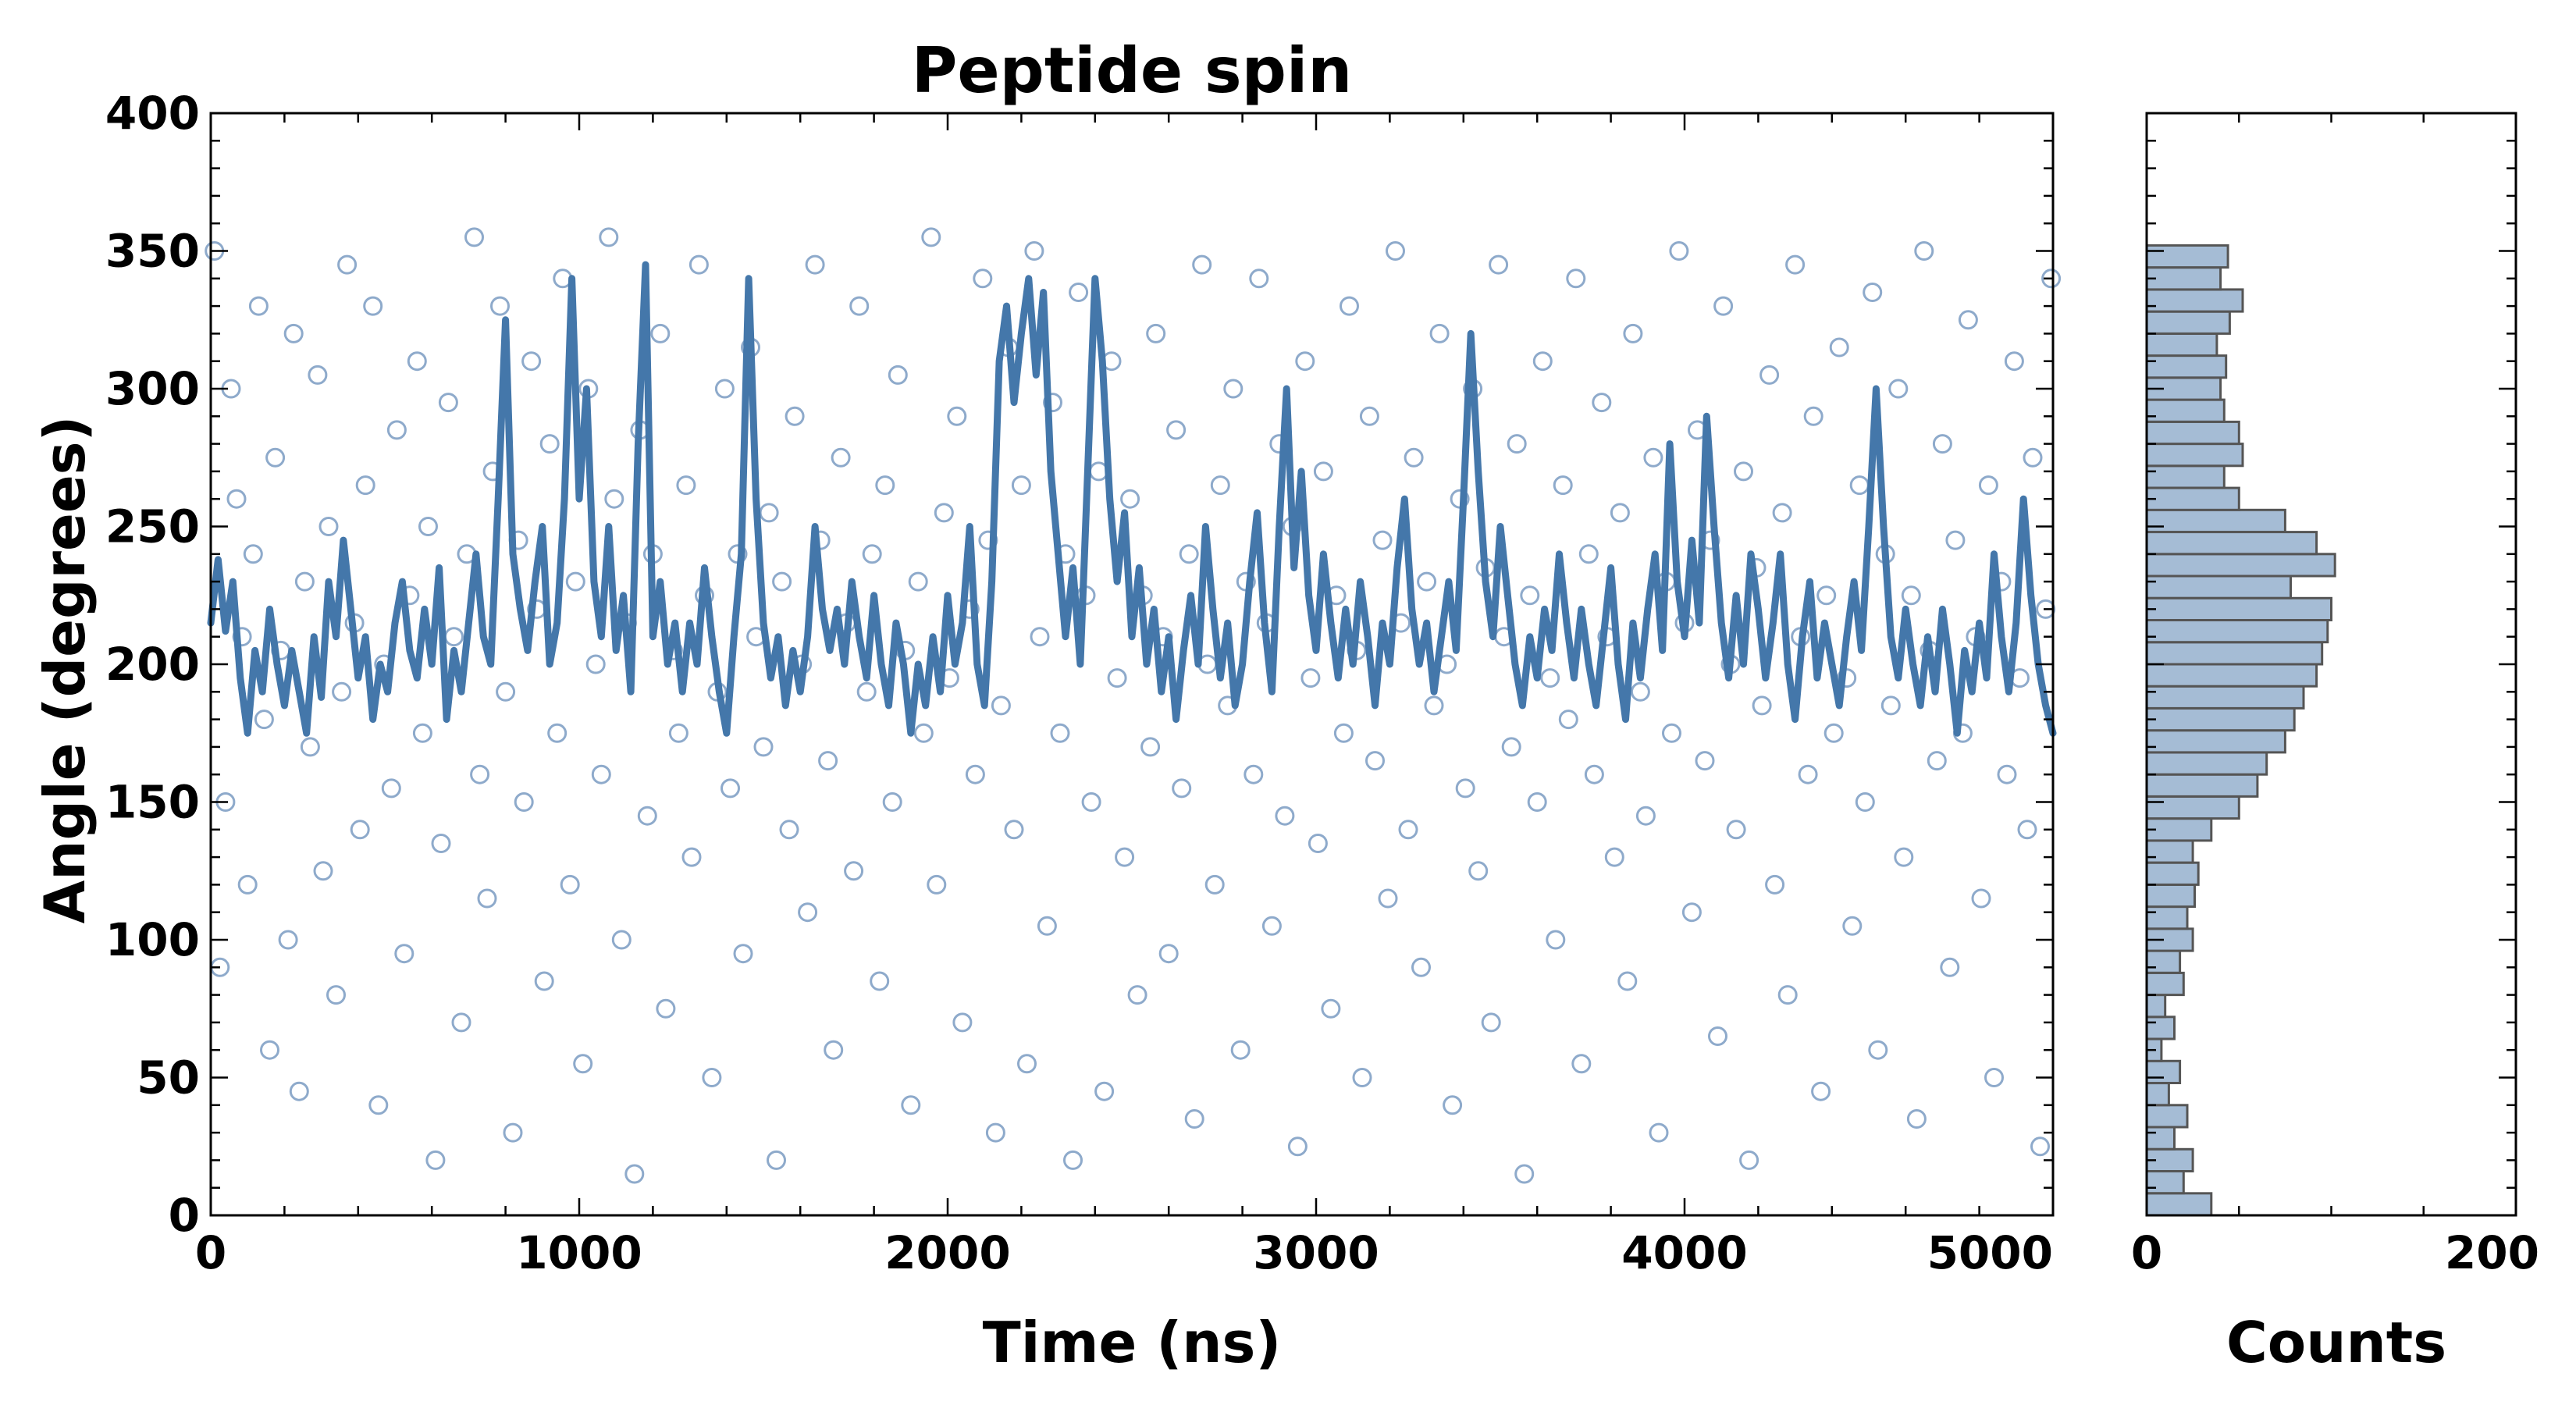 Image resolution: width=2576 pixels, height=1405 pixels. I want to click on y-tick-label-2: 100, so click(152, 940).